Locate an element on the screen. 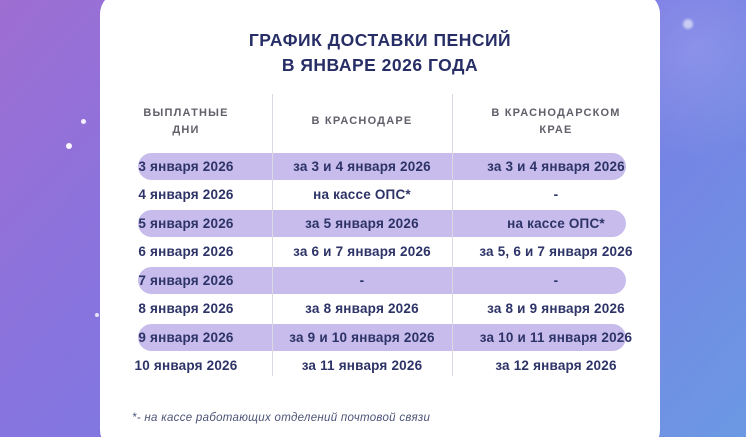  table-cell: 10 января 2026 is located at coordinates (186, 366).